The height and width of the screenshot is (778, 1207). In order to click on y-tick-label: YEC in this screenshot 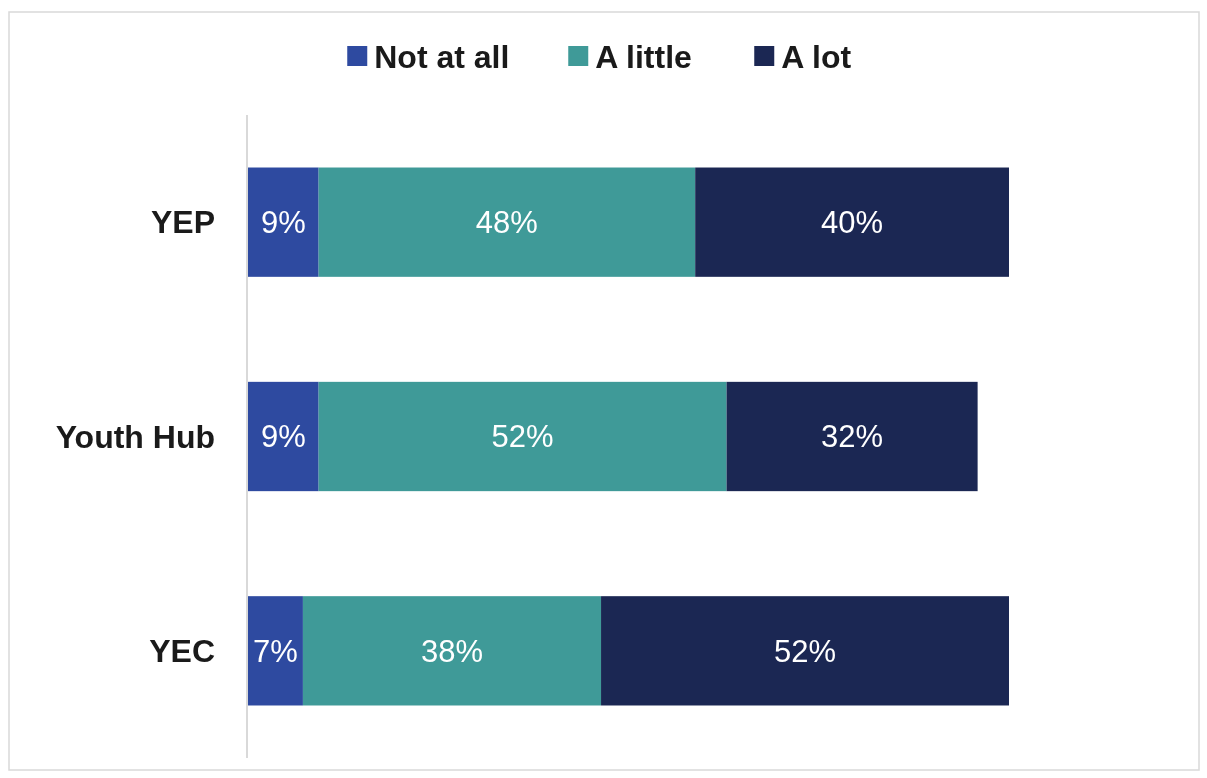, I will do `click(182, 651)`.